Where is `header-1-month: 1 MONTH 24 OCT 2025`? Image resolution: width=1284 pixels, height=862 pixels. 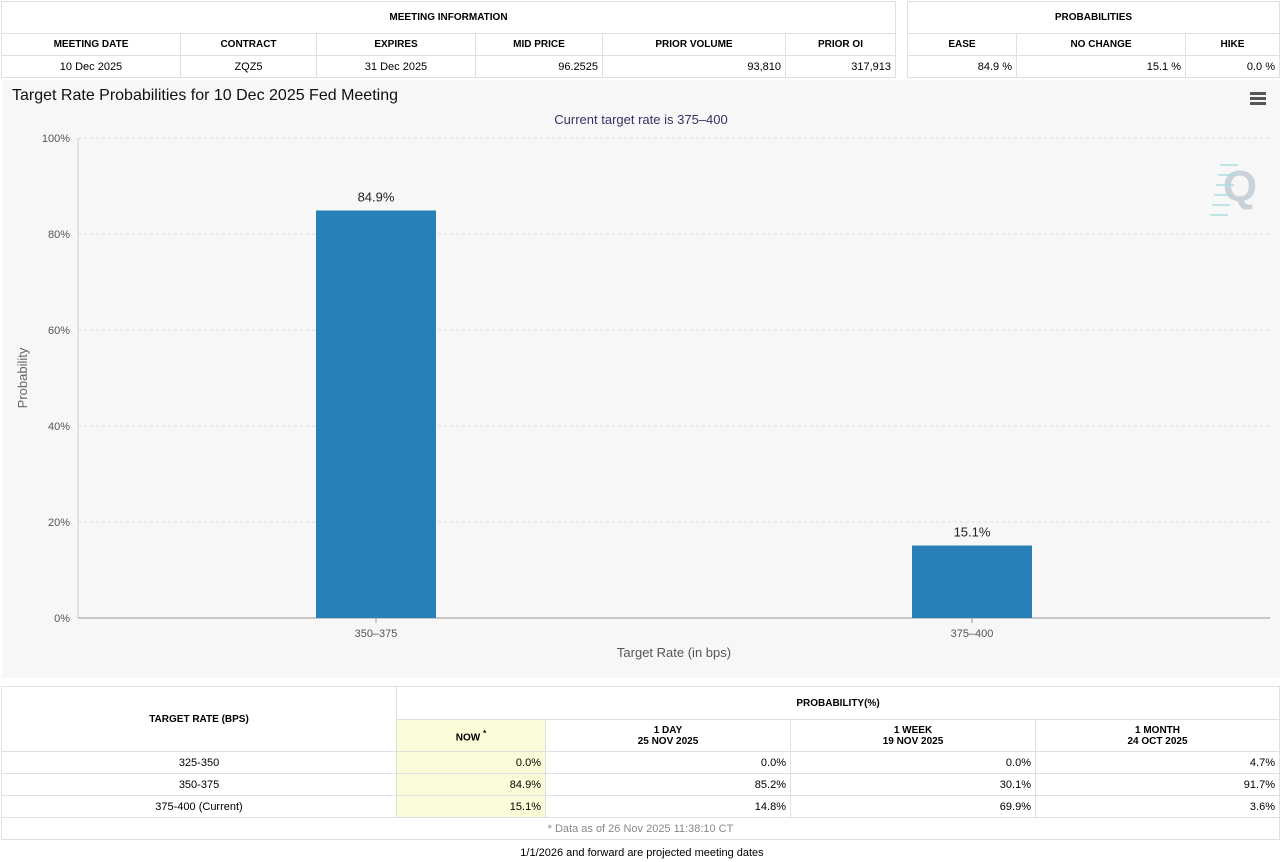 header-1-month: 1 MONTH 24 OCT 2025 is located at coordinates (1157, 735).